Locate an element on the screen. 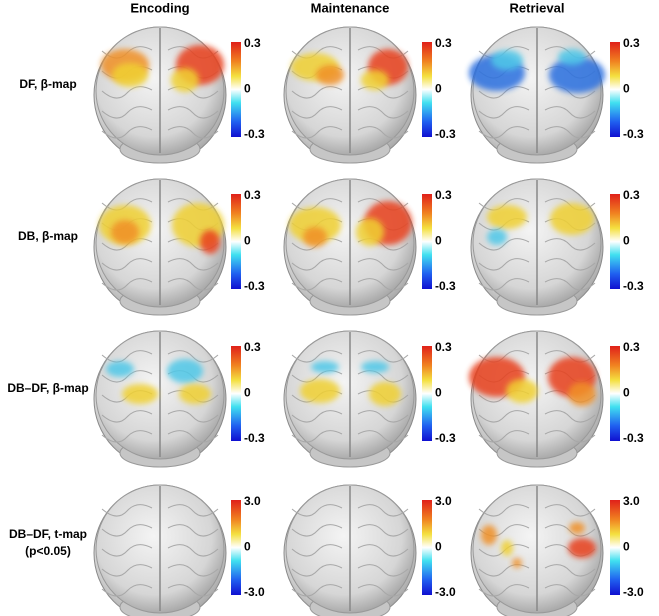  row-label: DB–DF, t-map is located at coordinates (48, 534).